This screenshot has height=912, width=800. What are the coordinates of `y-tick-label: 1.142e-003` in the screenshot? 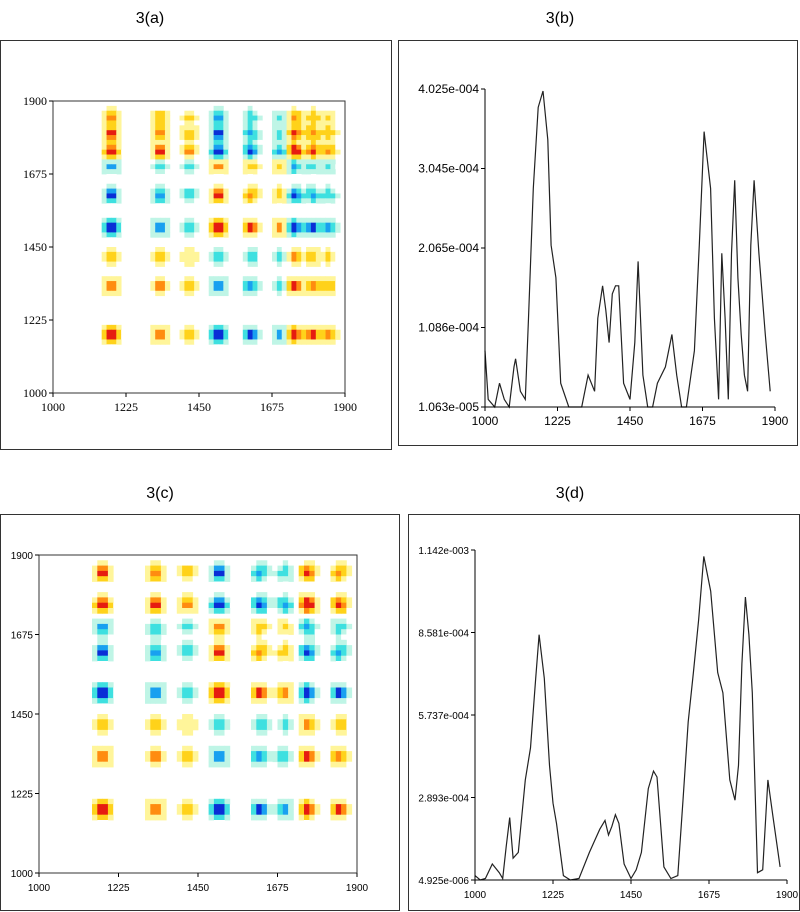 It's located at (443, 551).